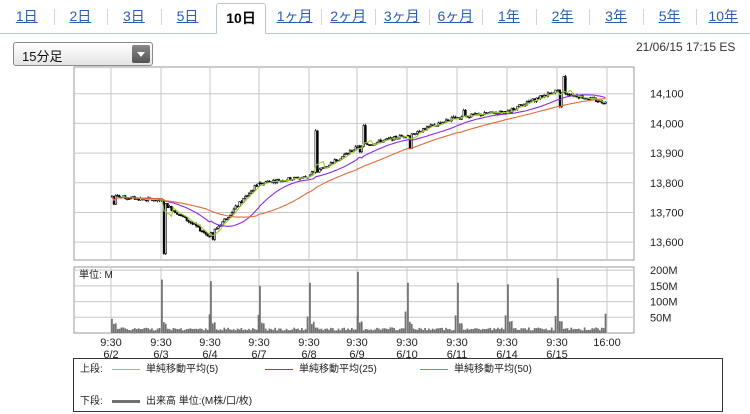  I want to click on tab-8: 3ヶ月, so click(401, 16).